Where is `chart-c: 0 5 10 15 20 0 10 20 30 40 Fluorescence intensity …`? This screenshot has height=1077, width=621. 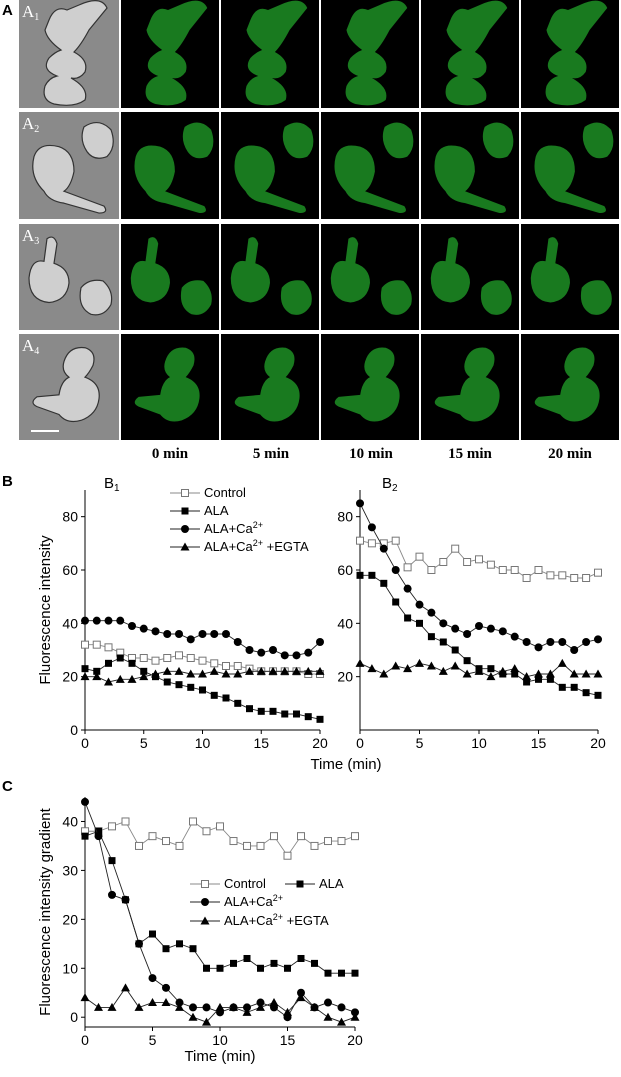
chart-c: 0 5 10 15 20 0 10 20 30 40 Fluorescence intensity … is located at coordinates (200, 931).